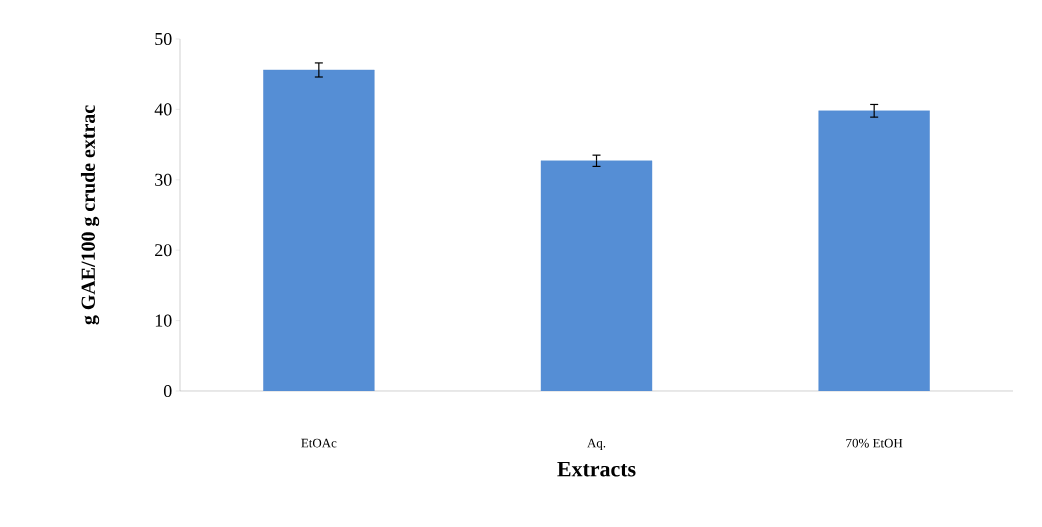 This screenshot has height=527, width=1042. What do you see at coordinates (874, 443) in the screenshot?
I see `x-tick-label: 70% EtOH` at bounding box center [874, 443].